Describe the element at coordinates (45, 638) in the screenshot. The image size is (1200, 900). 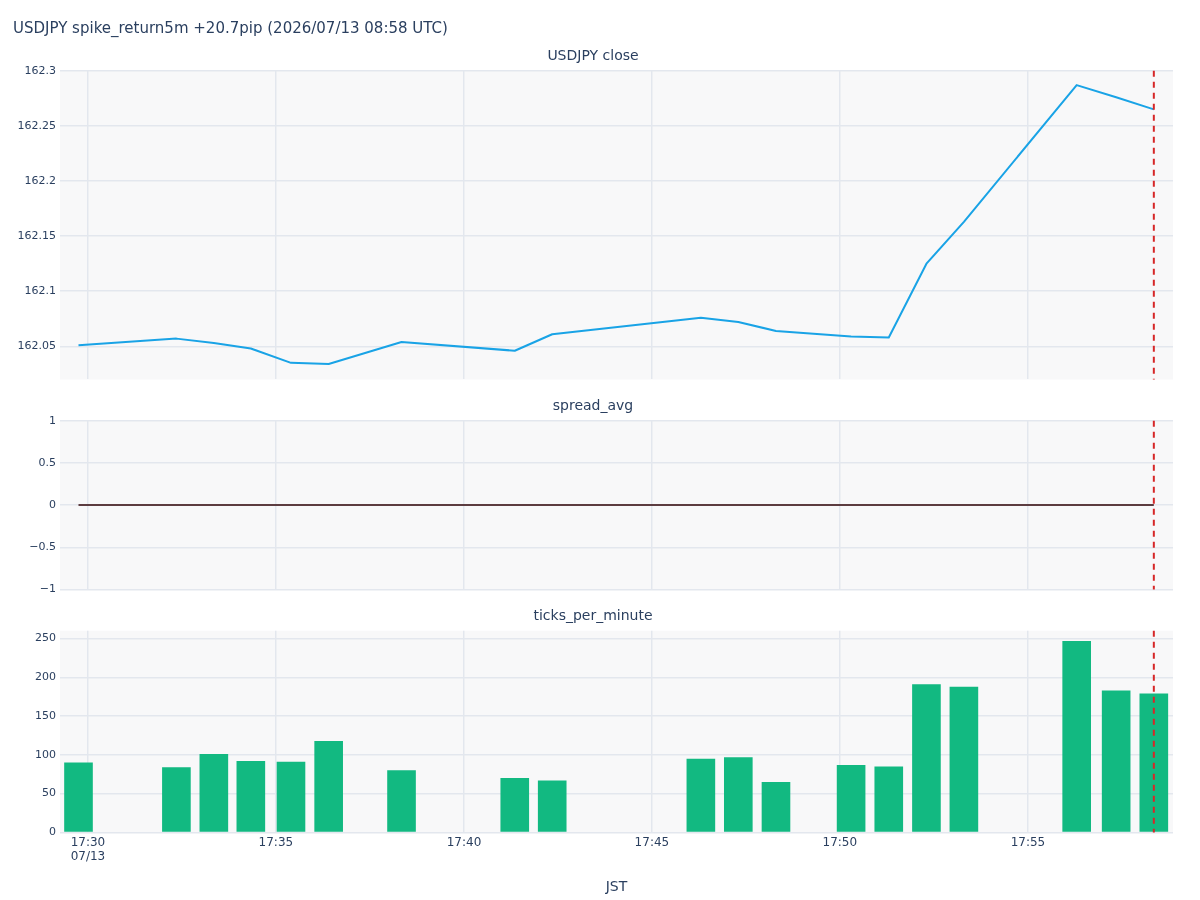
I see `y-tick-label: 250` at that location.